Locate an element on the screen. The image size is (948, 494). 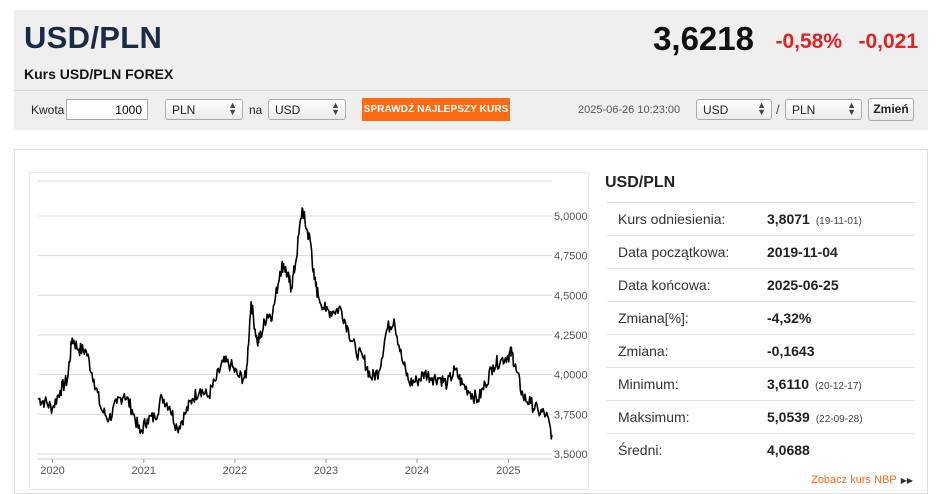
stats-row-value: 2019-11-04 is located at coordinates (802, 252).